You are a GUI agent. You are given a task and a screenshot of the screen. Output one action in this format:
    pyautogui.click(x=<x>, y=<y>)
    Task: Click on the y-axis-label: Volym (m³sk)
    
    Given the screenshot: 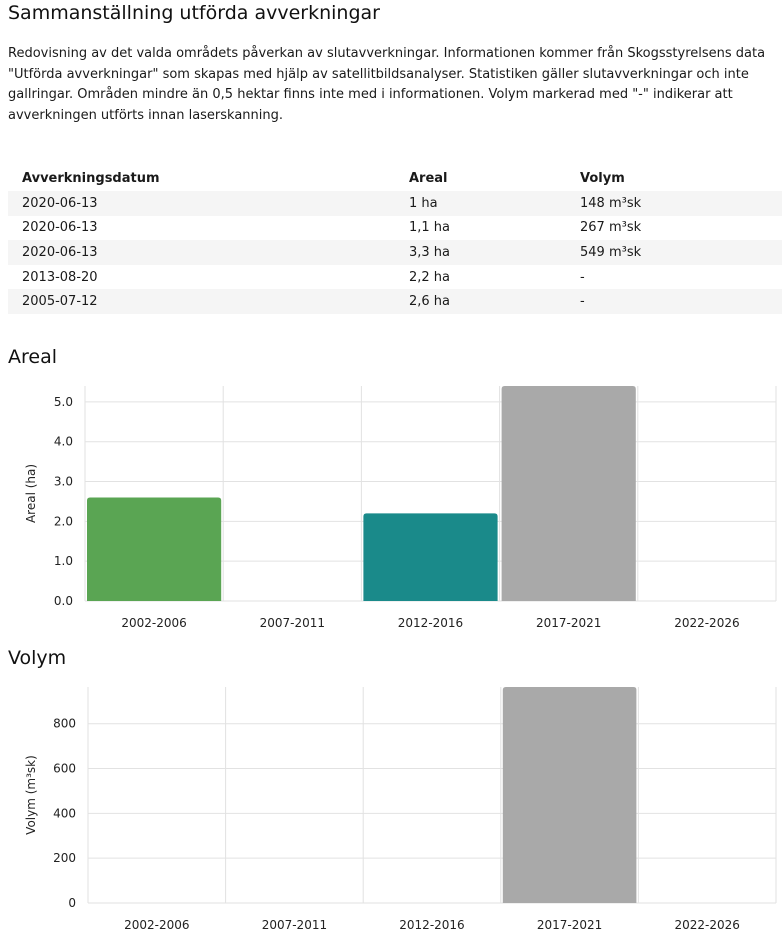 What is the action you would take?
    pyautogui.click(x=31, y=795)
    